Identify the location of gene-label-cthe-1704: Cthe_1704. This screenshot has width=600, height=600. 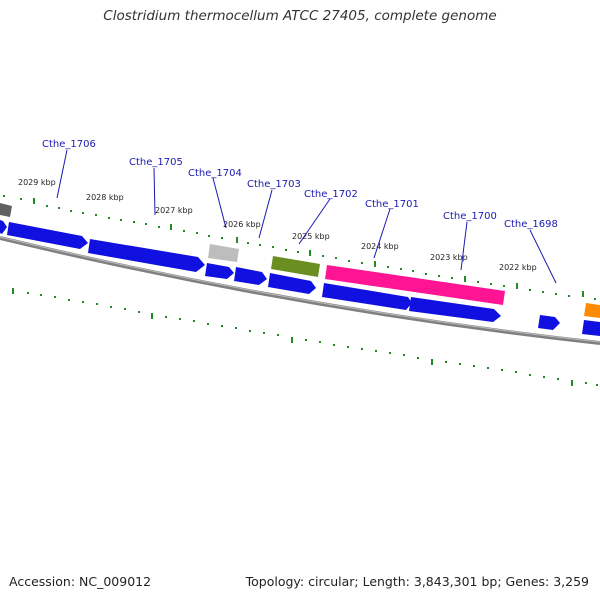
(215, 173).